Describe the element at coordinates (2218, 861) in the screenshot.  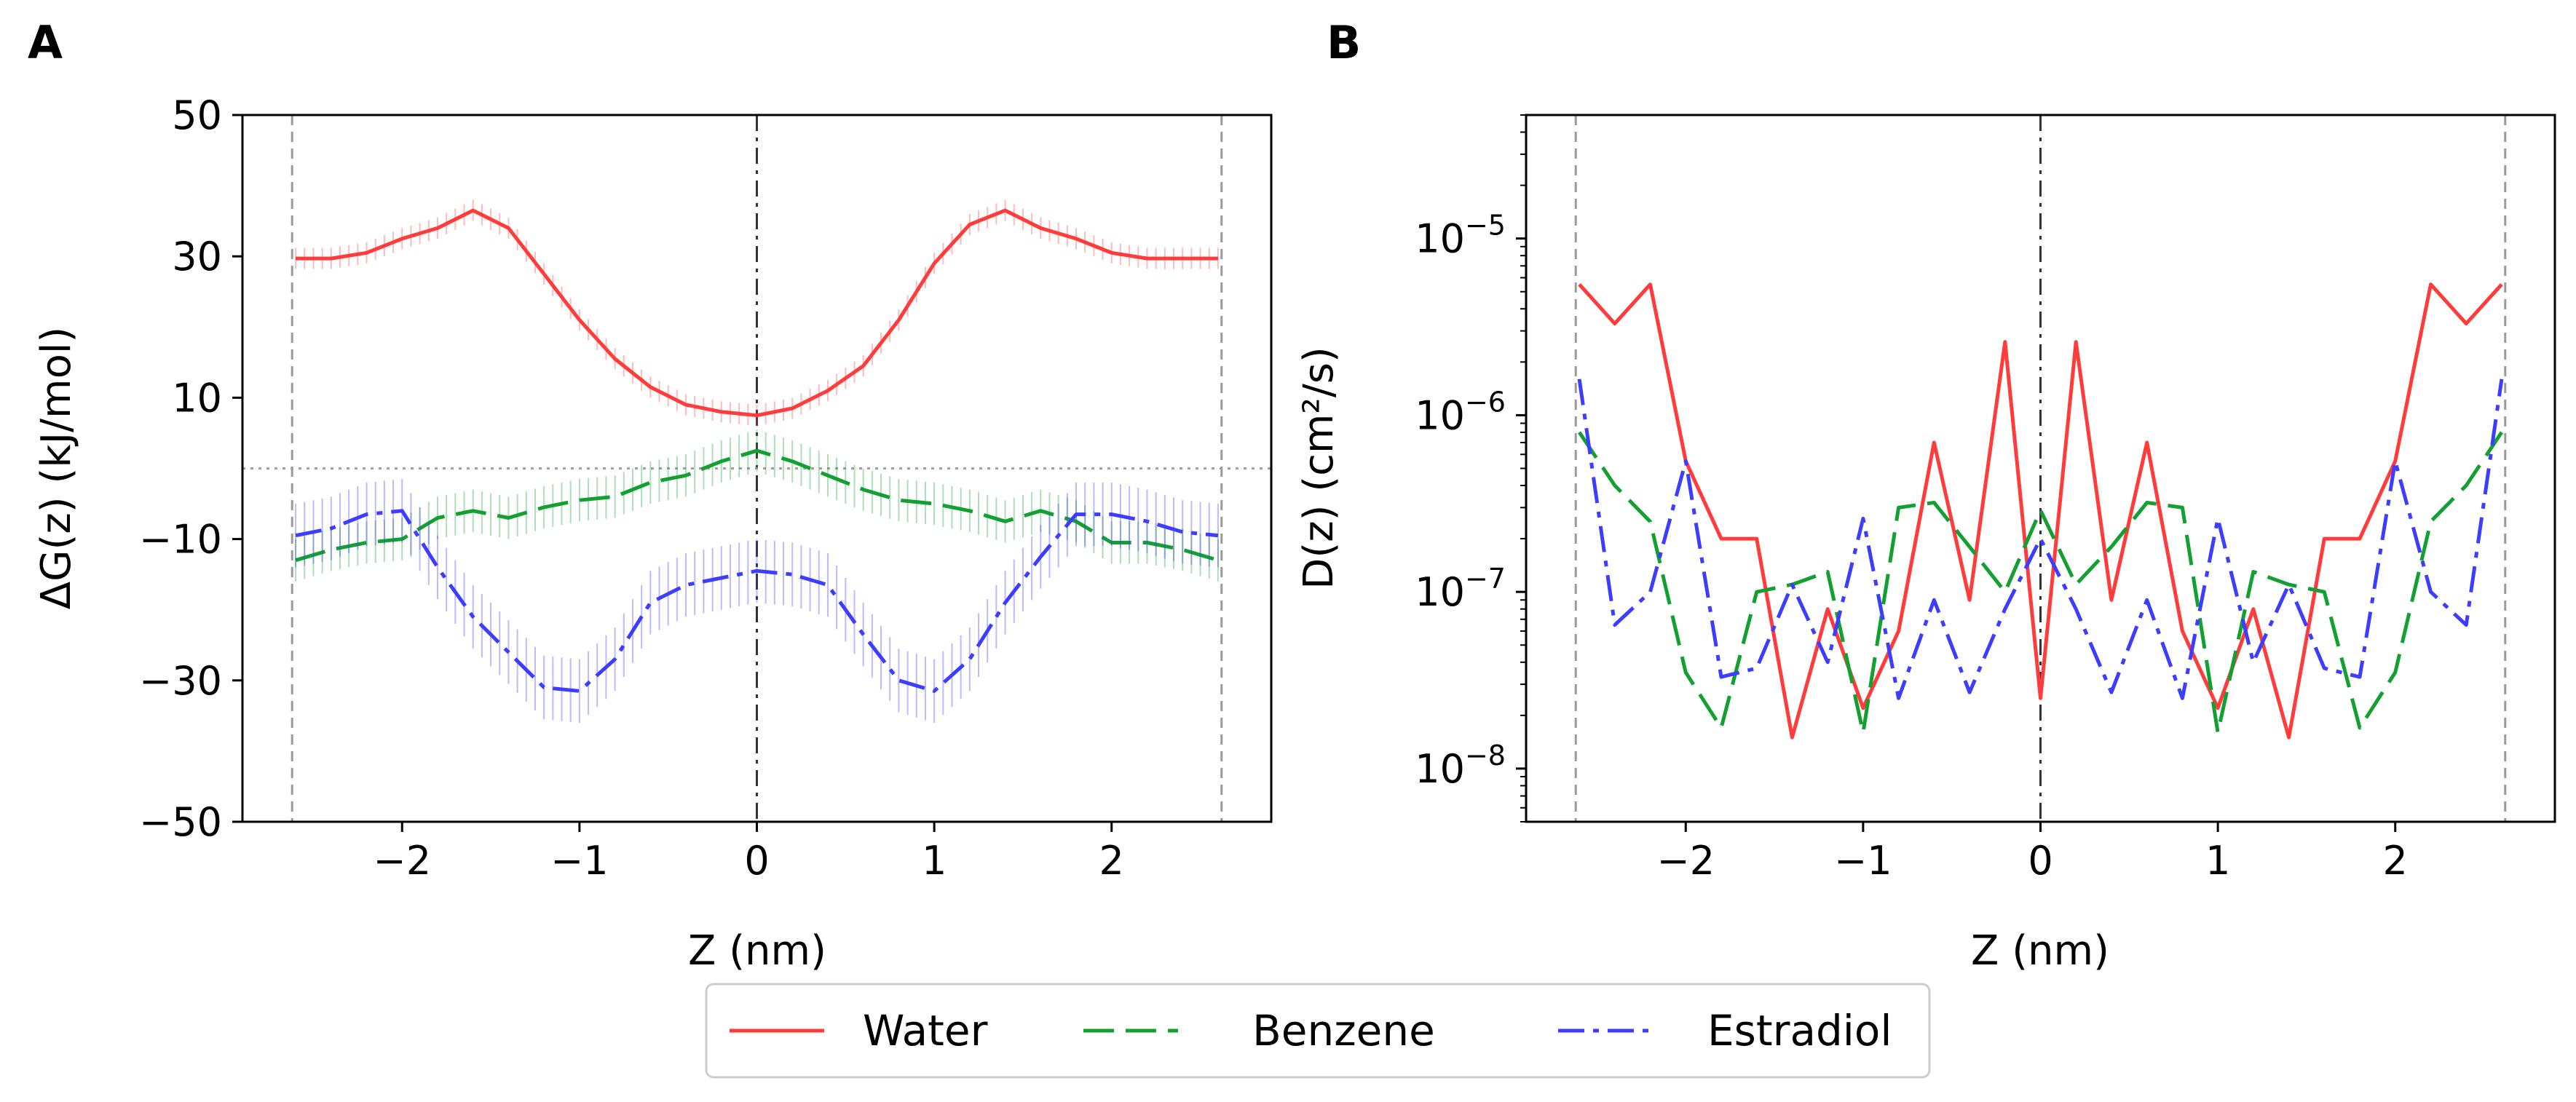
I see `panel-b-xtick-label: 1` at that location.